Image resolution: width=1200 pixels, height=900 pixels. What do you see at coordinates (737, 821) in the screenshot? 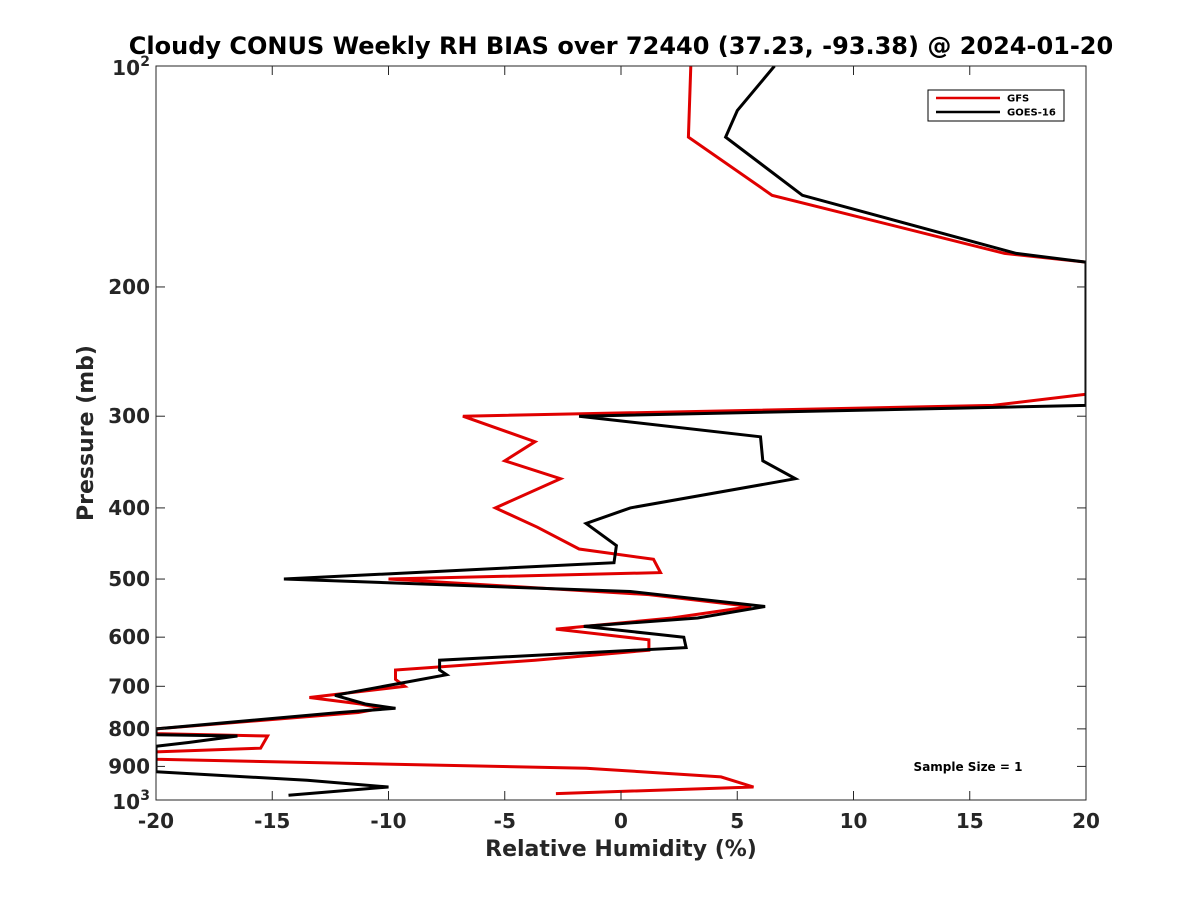
I see `x-tick-label: 5` at bounding box center [737, 821].